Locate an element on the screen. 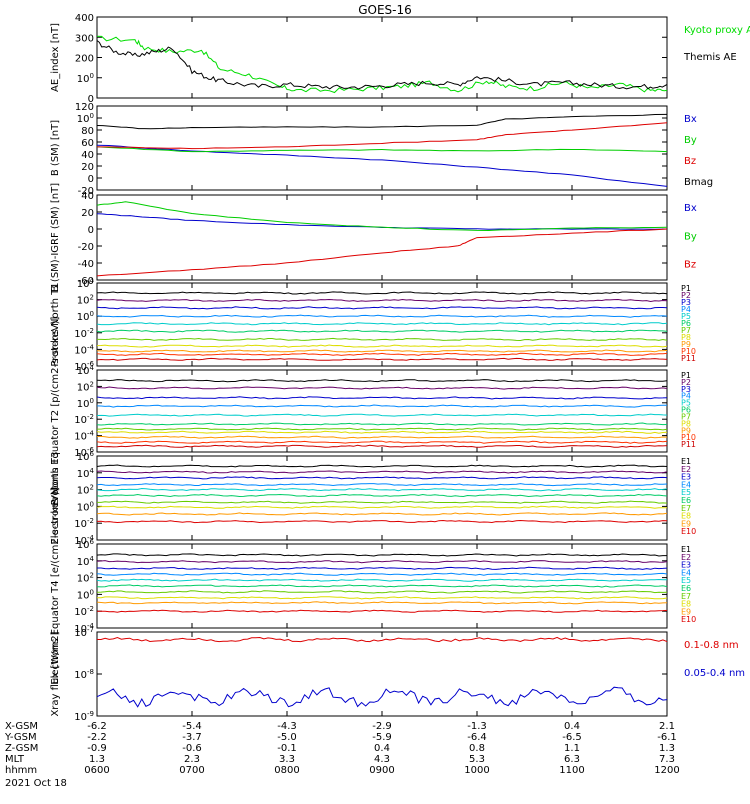 Image resolution: width=750 pixels, height=804 pixels. legend: 0.1-0.8 nm 0.05-0.4 nm is located at coordinates (714, 659).